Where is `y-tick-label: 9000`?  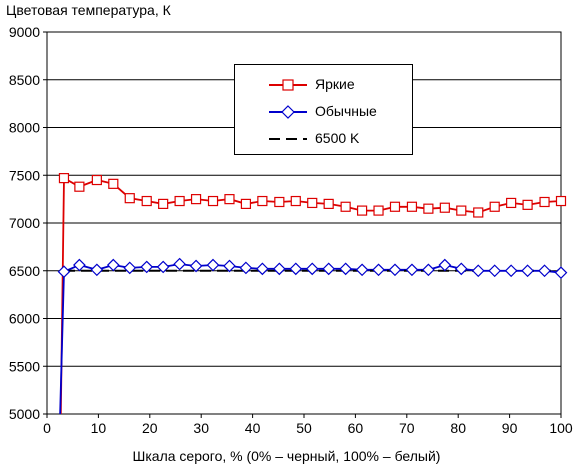 y-tick-label: 9000 is located at coordinates (24, 32).